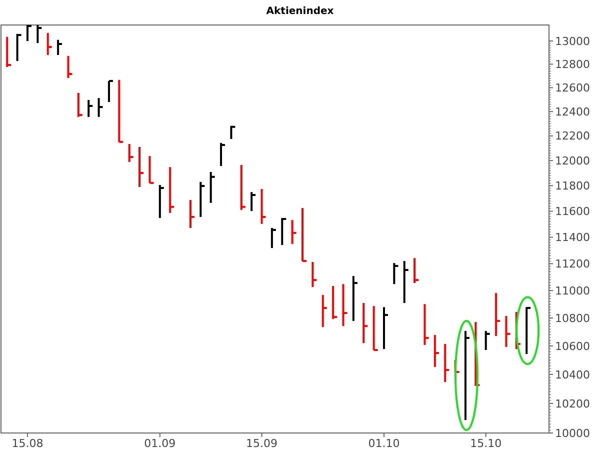  What do you see at coordinates (572, 186) in the screenshot?
I see `y-tick-label: 11800` at bounding box center [572, 186].